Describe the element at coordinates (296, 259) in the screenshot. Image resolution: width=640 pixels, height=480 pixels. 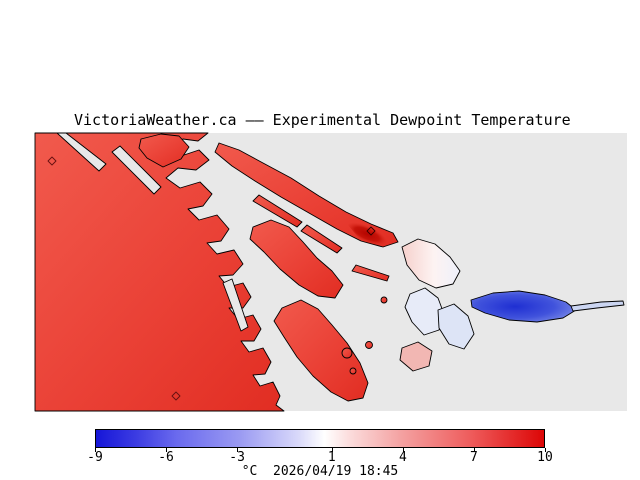
I see `middle-island` at that location.